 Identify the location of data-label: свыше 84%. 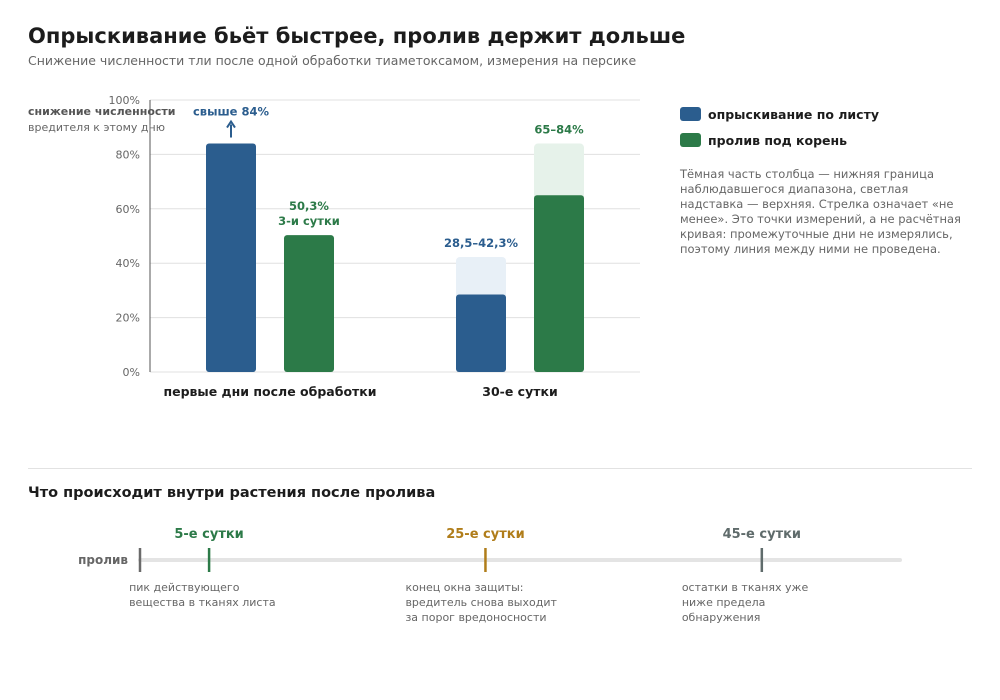
(231, 112).